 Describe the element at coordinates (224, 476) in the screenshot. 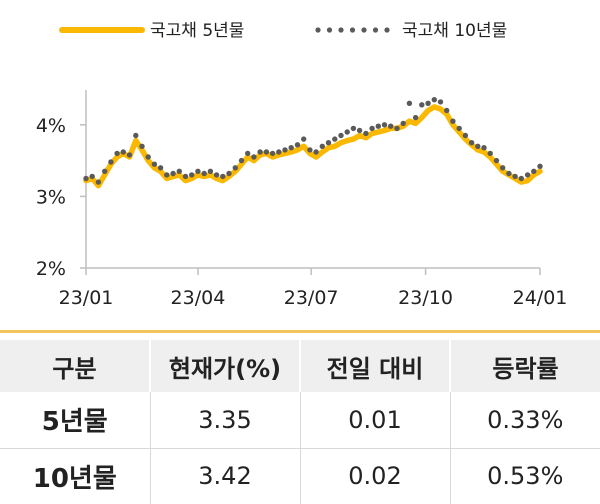

I see `row-price: 3.42` at that location.